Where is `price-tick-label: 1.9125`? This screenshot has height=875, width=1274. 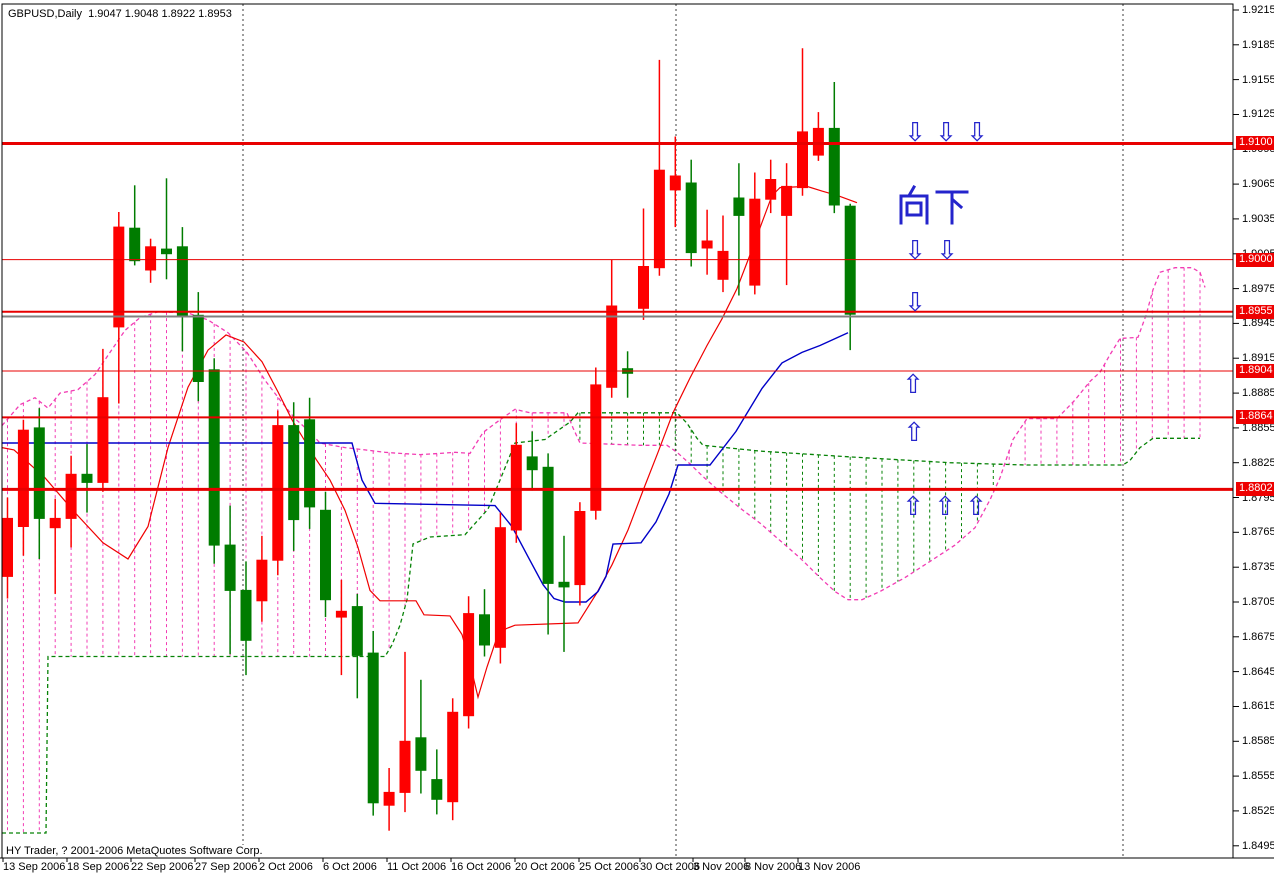
price-tick-label: 1.9125 is located at coordinates (1258, 114).